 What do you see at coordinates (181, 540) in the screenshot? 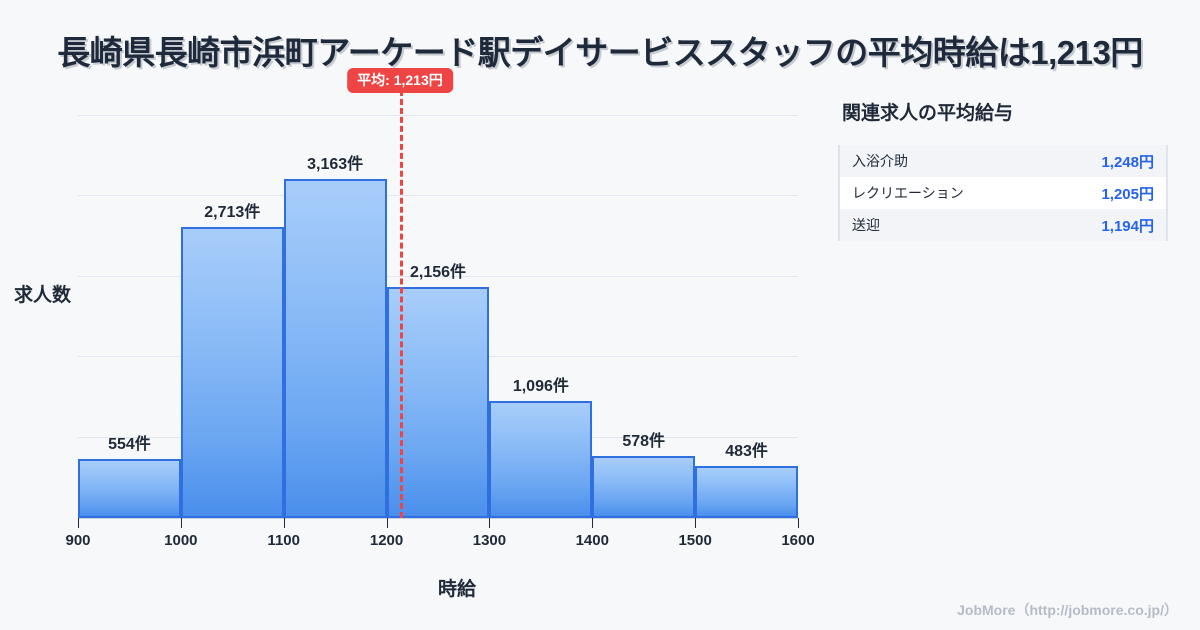
I see `x-axis-tick-label: 1000` at bounding box center [181, 540].